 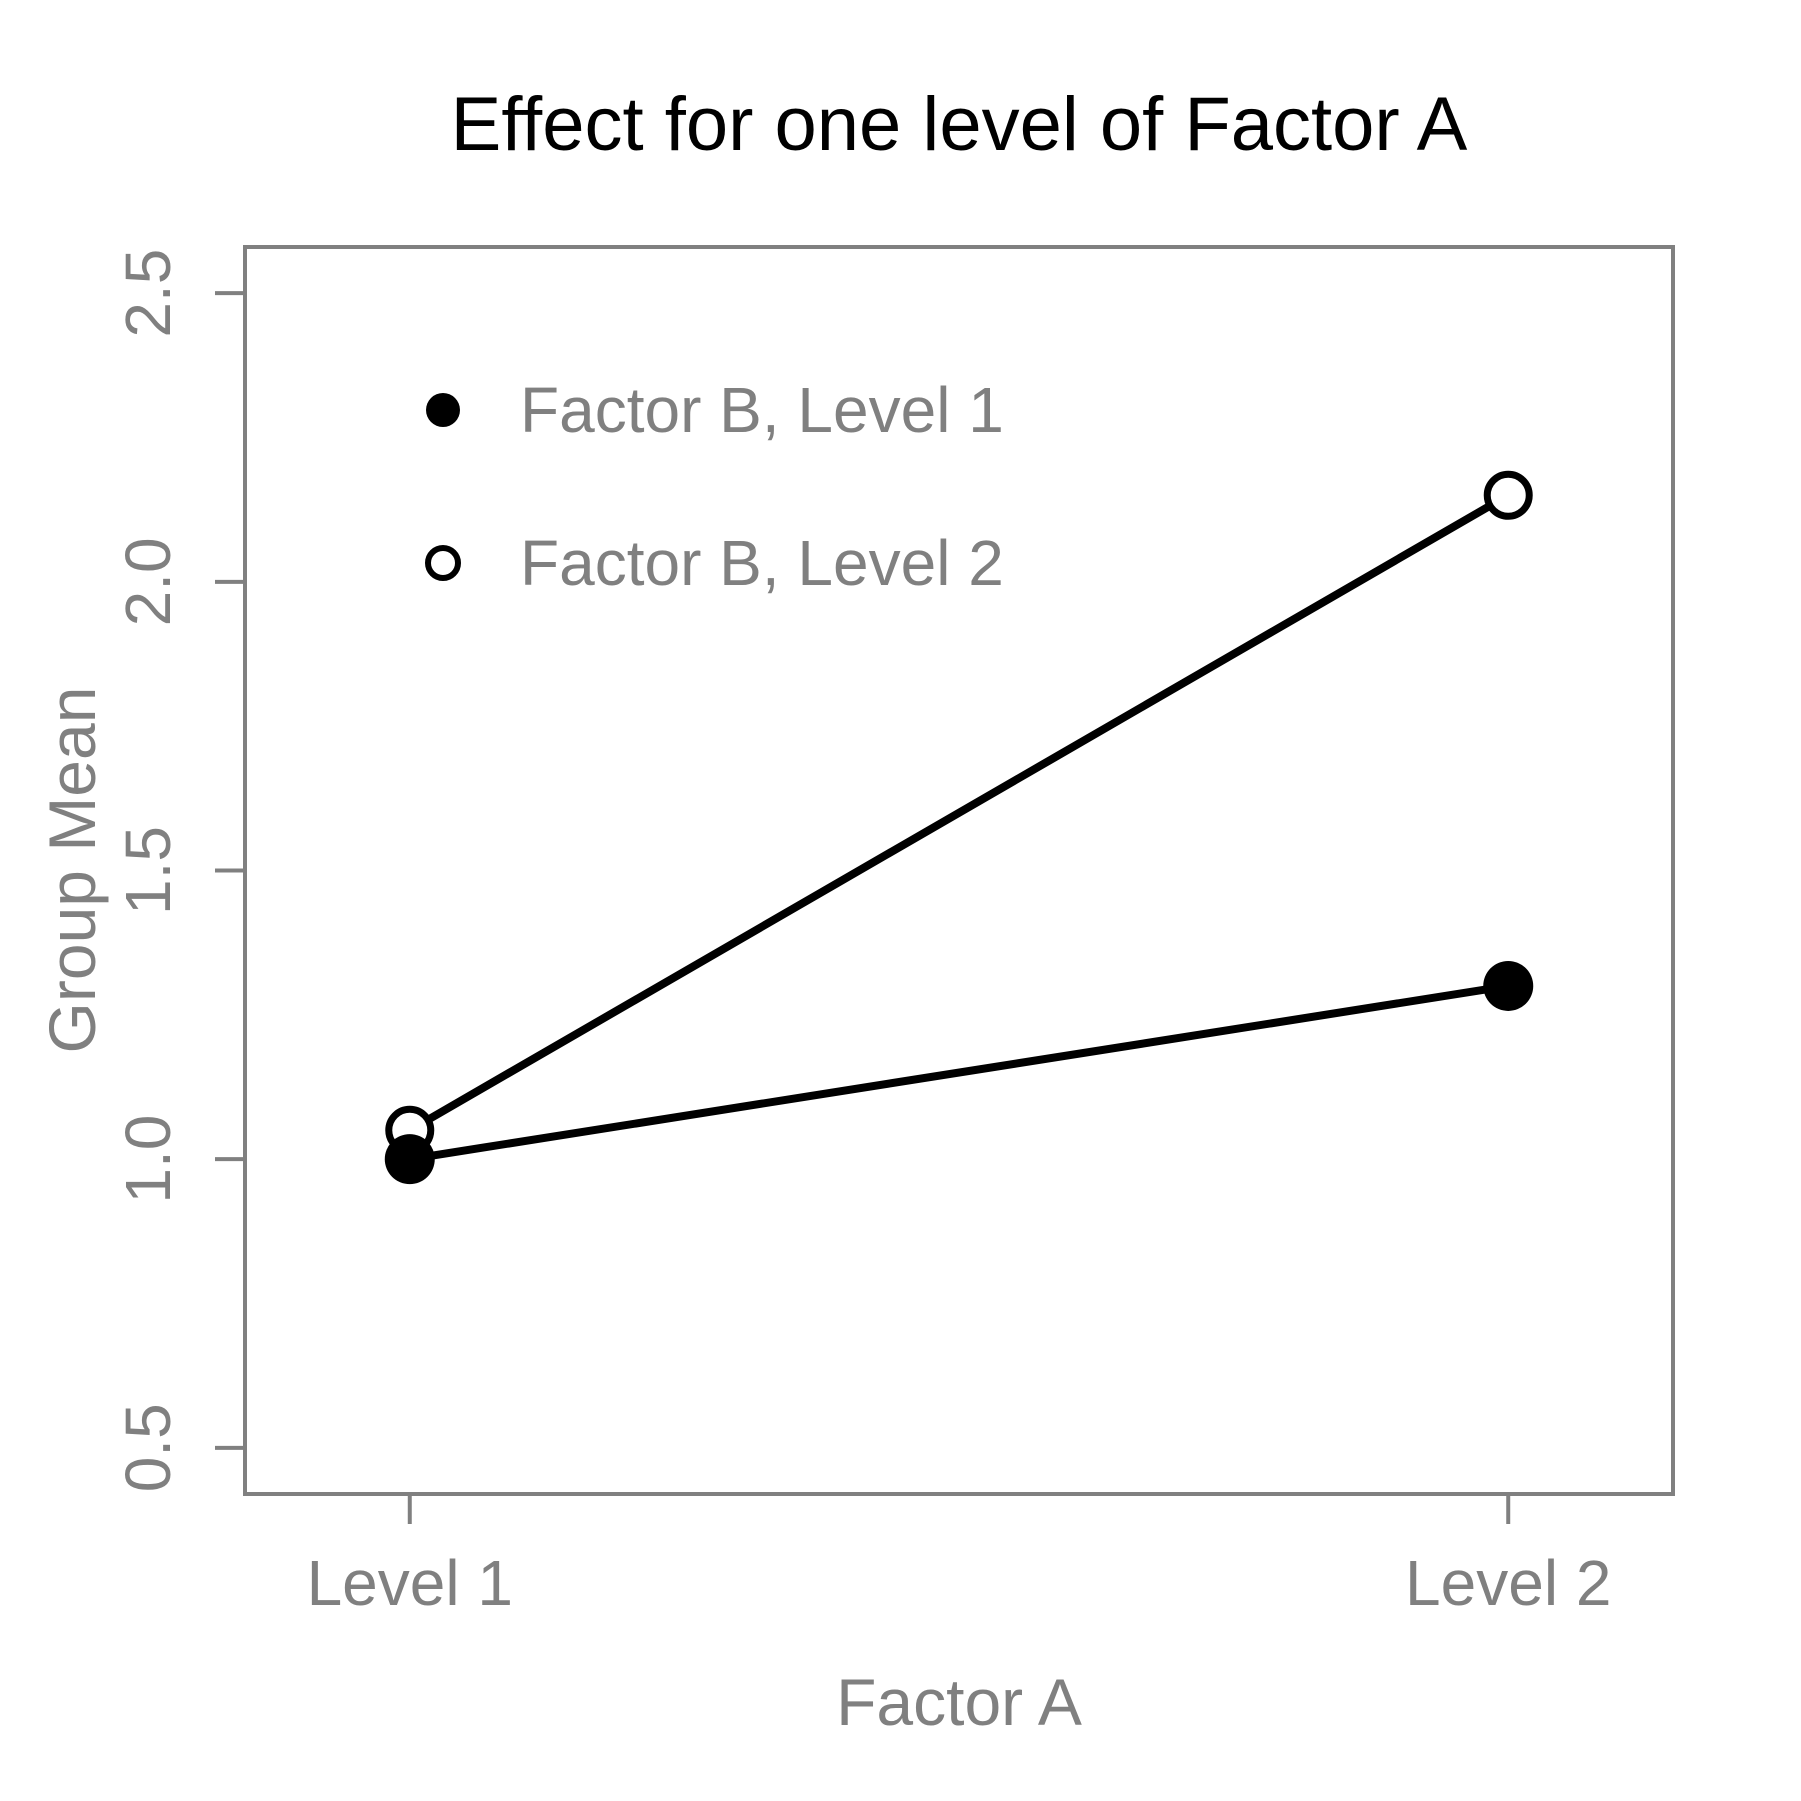 I want to click on x-axis-label: Factor A, so click(x=959, y=1702).